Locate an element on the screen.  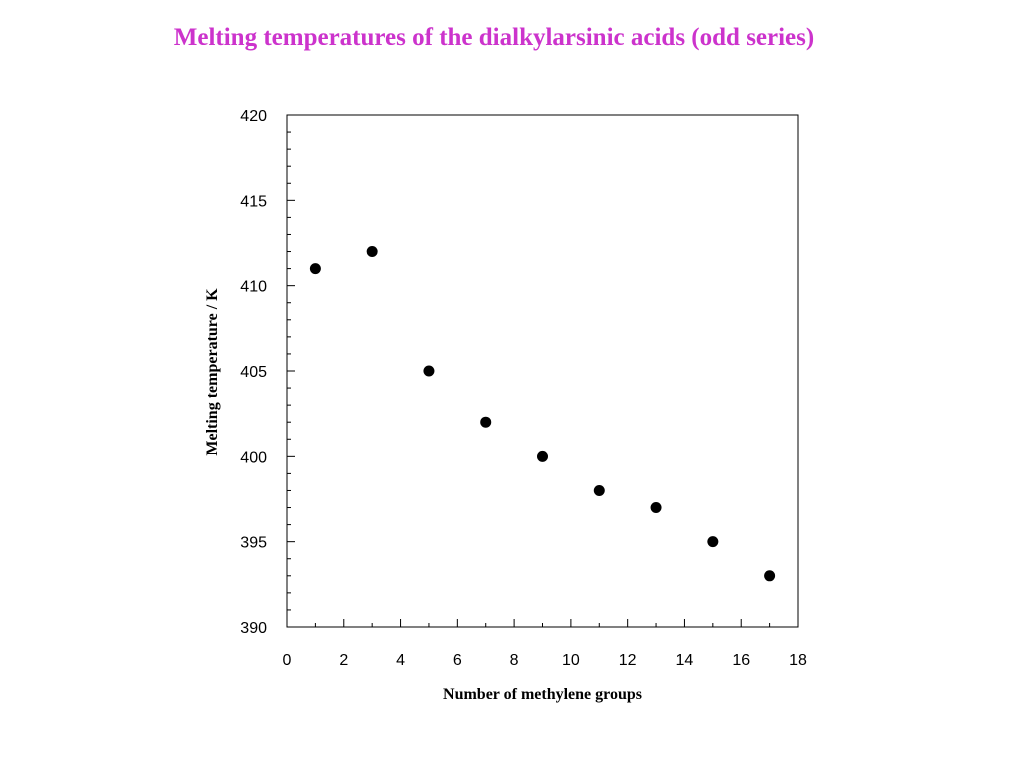
y-tick-label: 415 is located at coordinates (253, 201).